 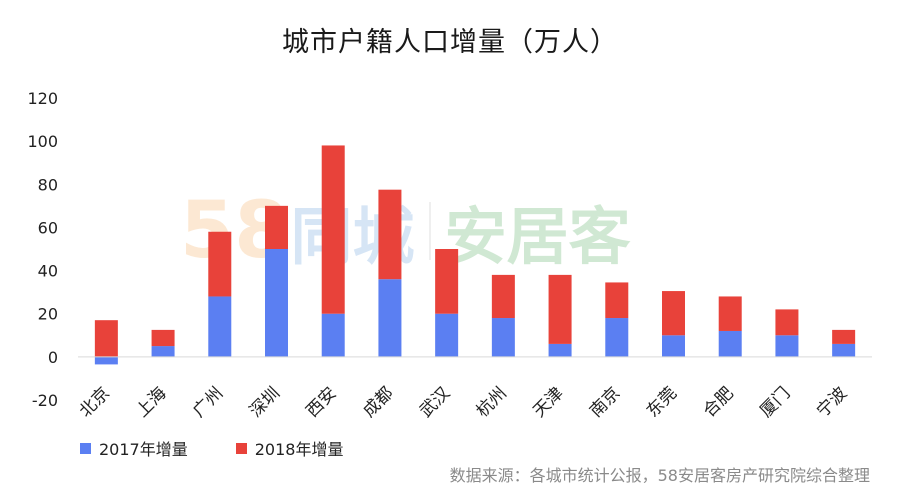 I want to click on y-tick-label: -20, so click(x=45, y=400).